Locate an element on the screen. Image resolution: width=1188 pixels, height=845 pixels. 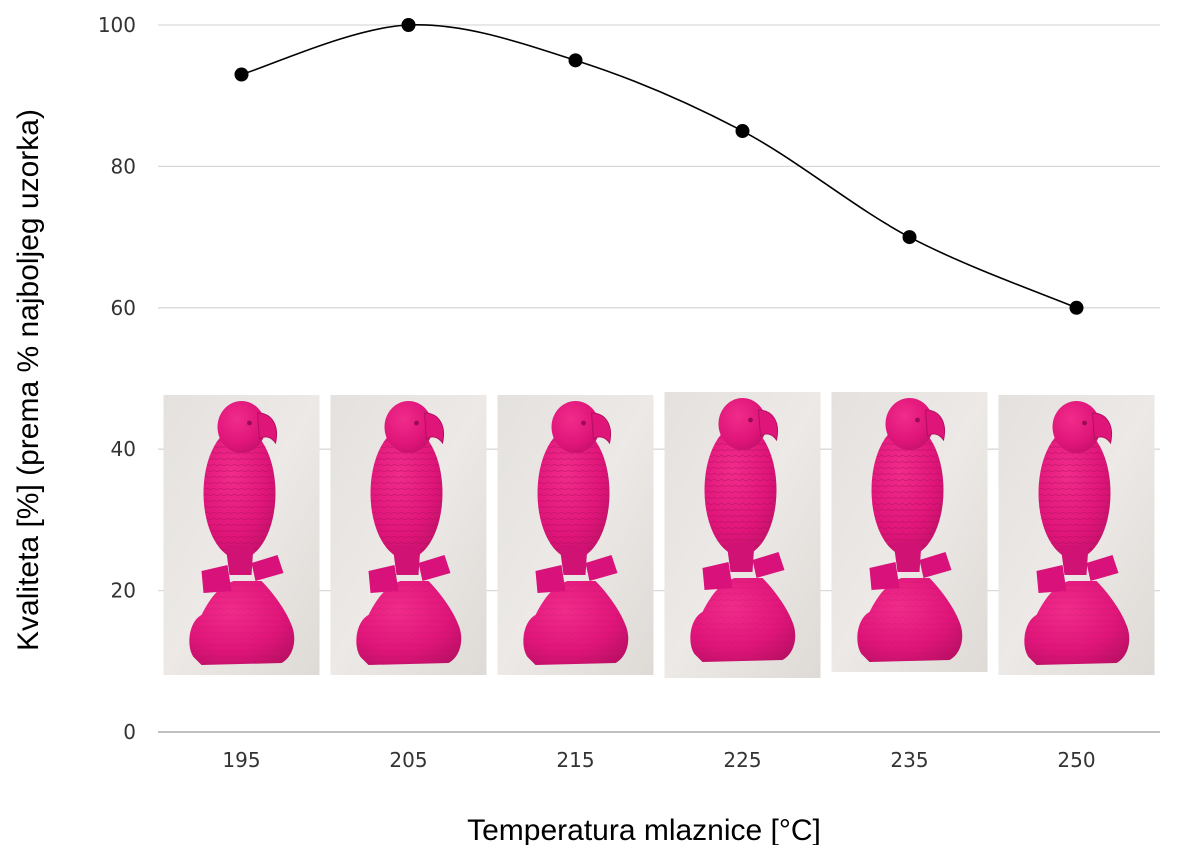
y-tick-label: 0 is located at coordinates (129, 732).